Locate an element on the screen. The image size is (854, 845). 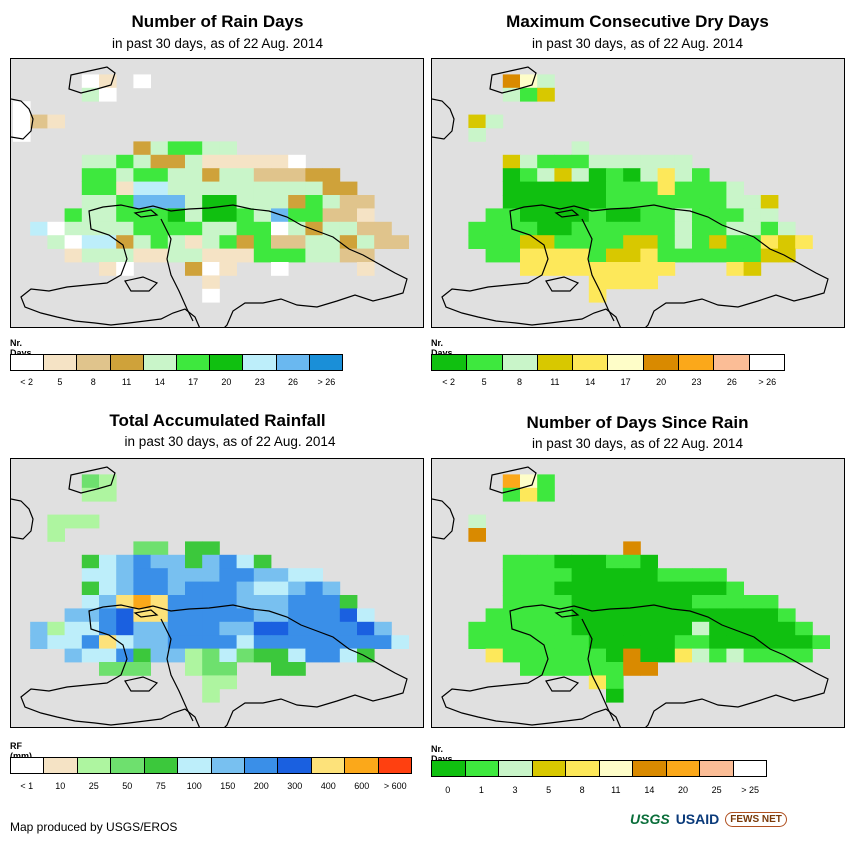
coastline-bahamas is located at coordinates (92, 480).